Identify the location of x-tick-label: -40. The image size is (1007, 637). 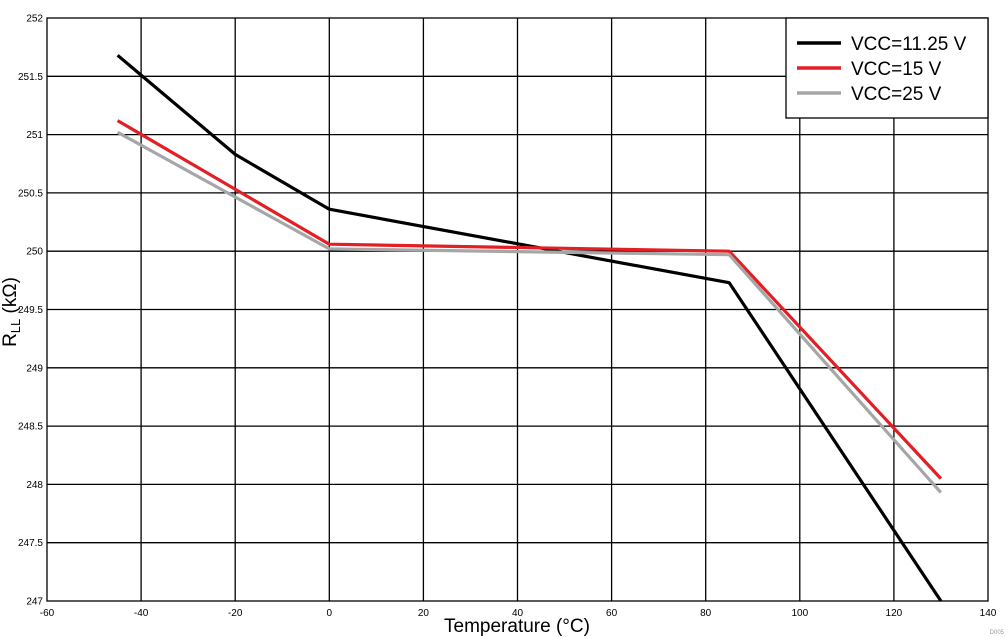
(141, 613).